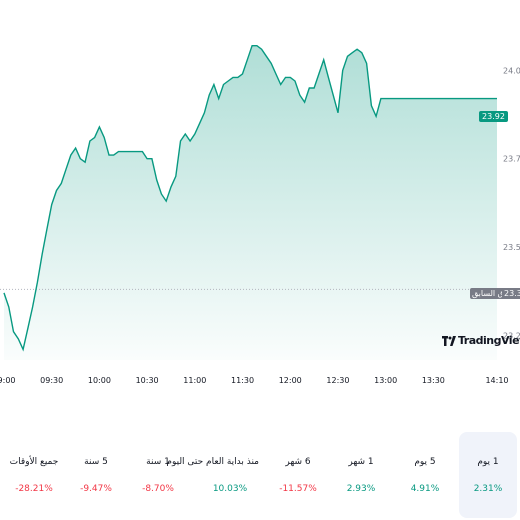 Image resolution: width=520 pixels, height=520 pixels. Describe the element at coordinates (298, 489) in the screenshot. I see `period-change-value: -11.57%` at that location.